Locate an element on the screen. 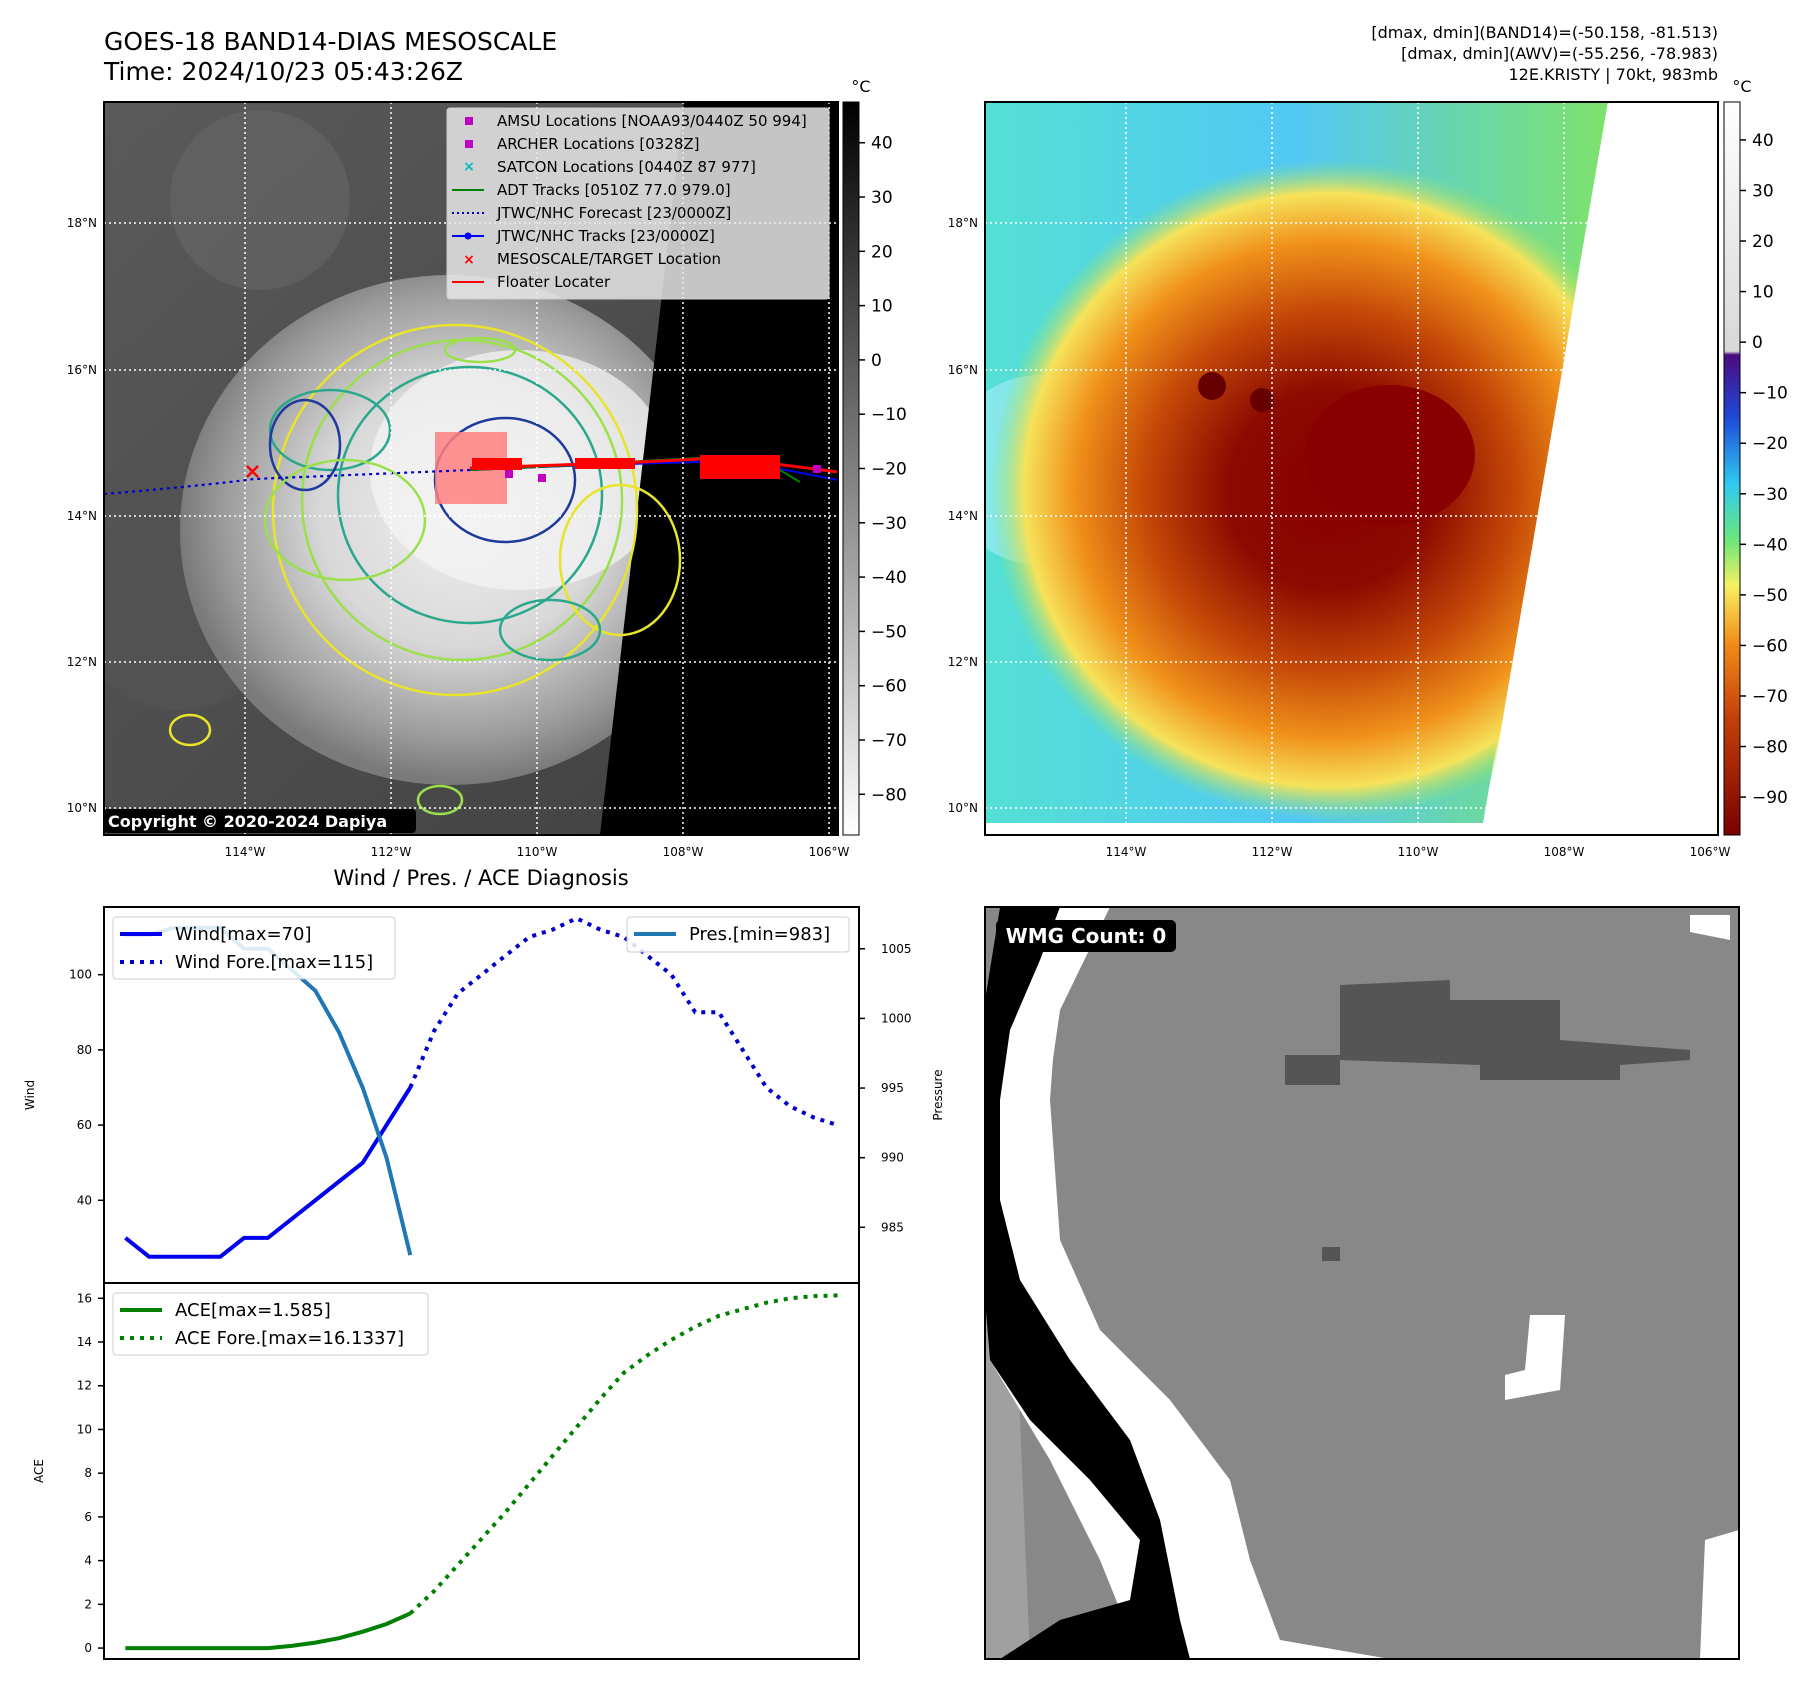 This screenshot has width=1797, height=1690. ace-tick-label: 8 is located at coordinates (88, 1473).